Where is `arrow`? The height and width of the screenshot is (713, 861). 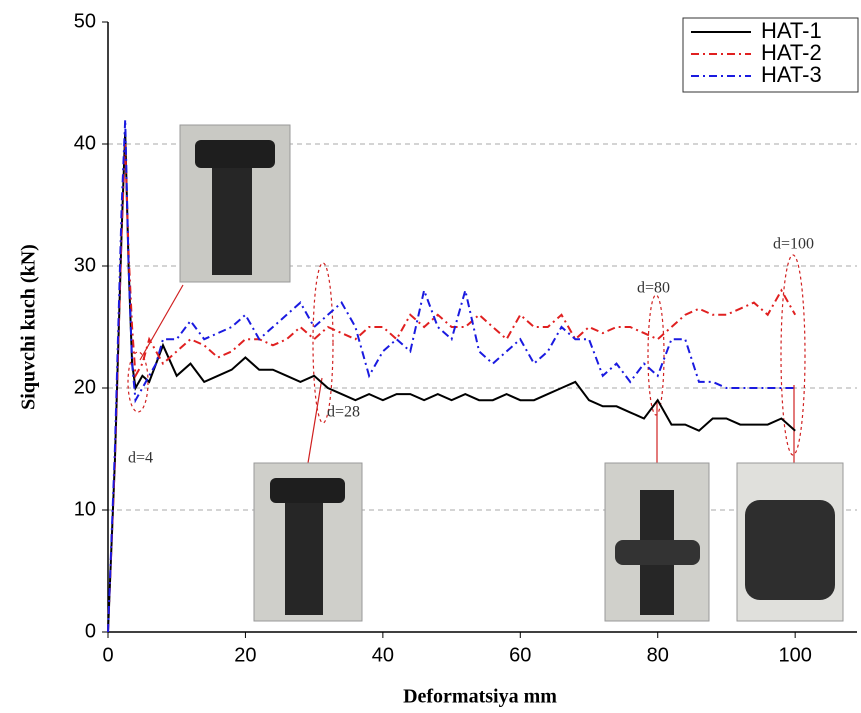 arrow is located at coordinates (315, 420).